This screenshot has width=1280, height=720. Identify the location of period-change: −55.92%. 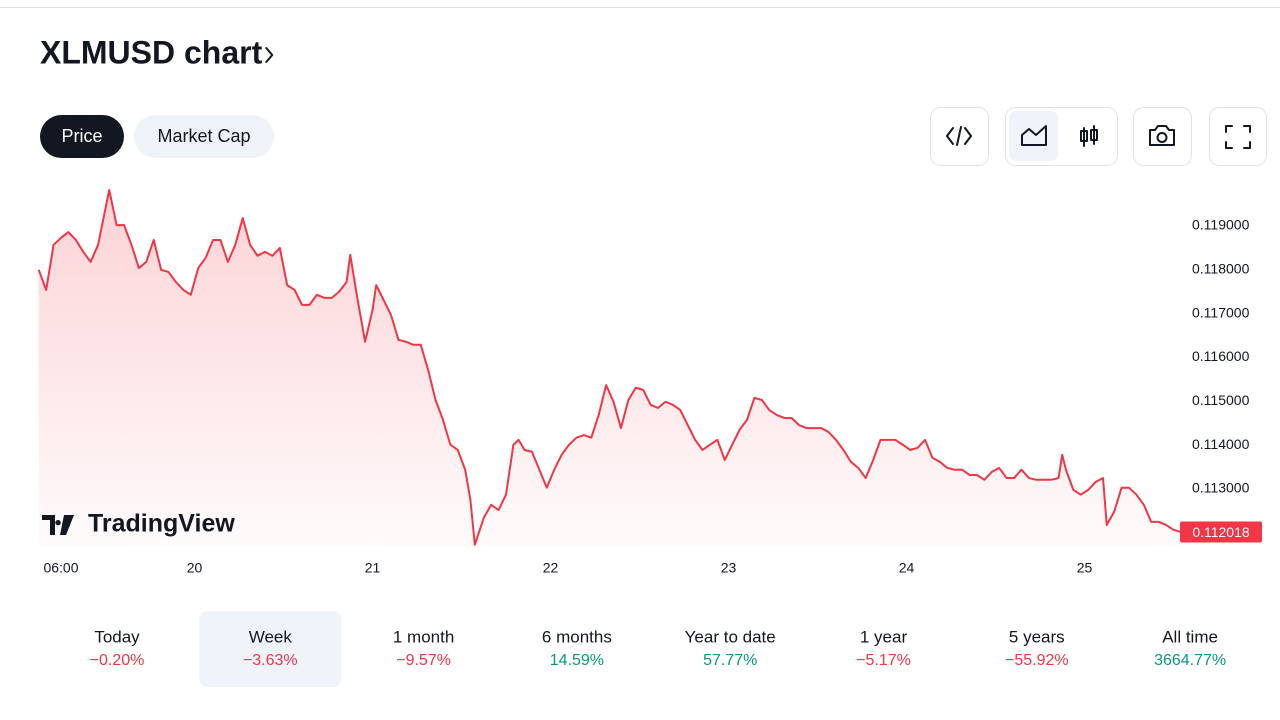
(1037, 660).